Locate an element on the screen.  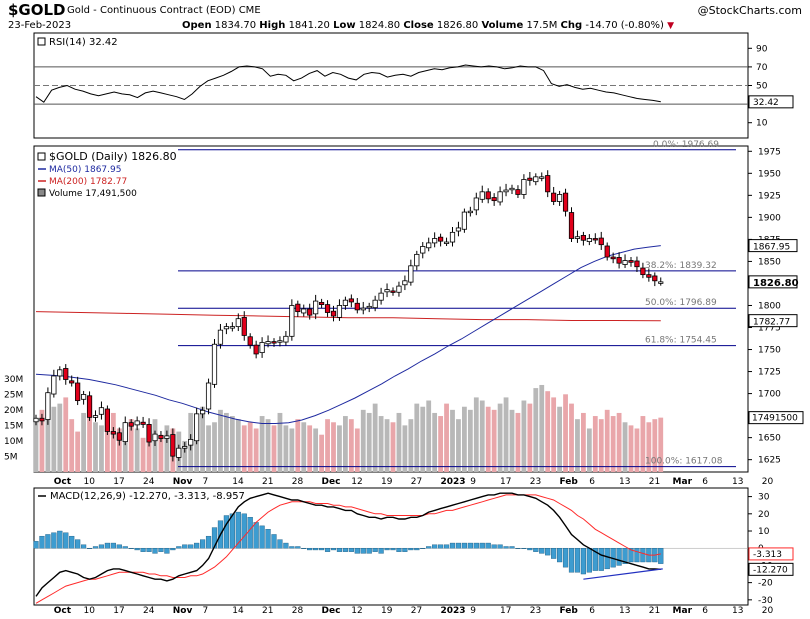
macd-x-tick-label: 10 is located at coordinates (90, 611).